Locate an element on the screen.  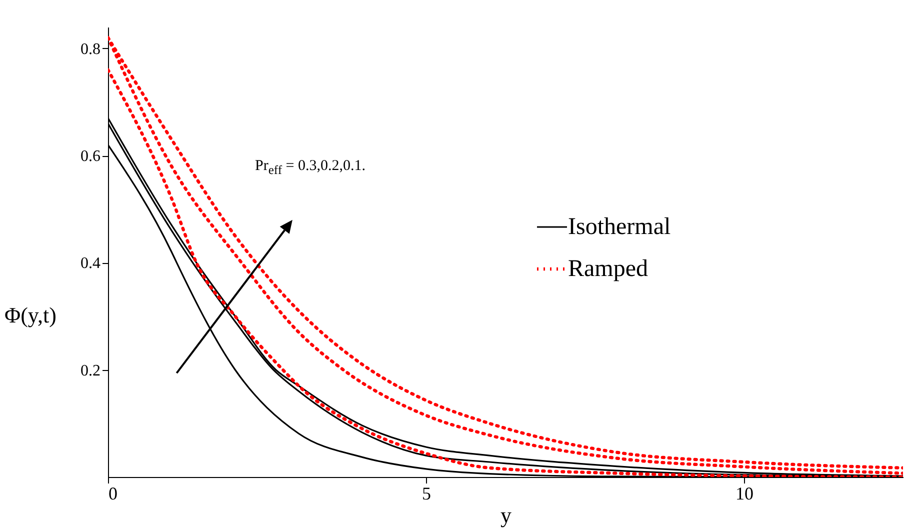
x-tick-label: 10 is located at coordinates (745, 494).